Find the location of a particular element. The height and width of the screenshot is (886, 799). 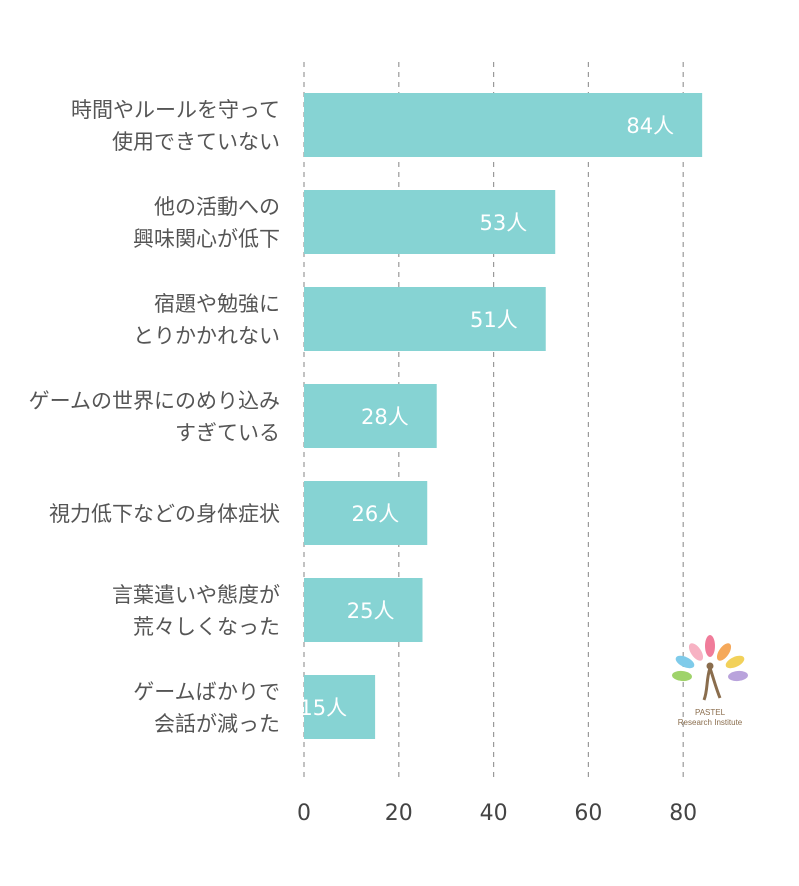

x-axis-ticks: 0 20 40 60 80 is located at coordinates (497, 813).